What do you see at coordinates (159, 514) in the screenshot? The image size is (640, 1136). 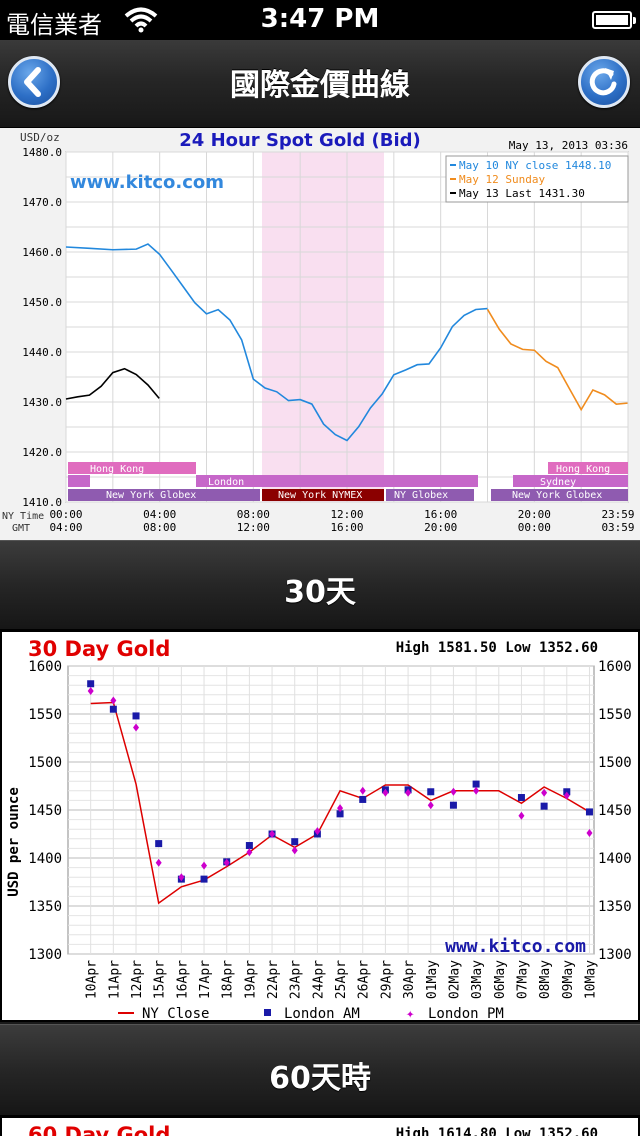 I see `ny-time-tick: 04:00` at bounding box center [159, 514].